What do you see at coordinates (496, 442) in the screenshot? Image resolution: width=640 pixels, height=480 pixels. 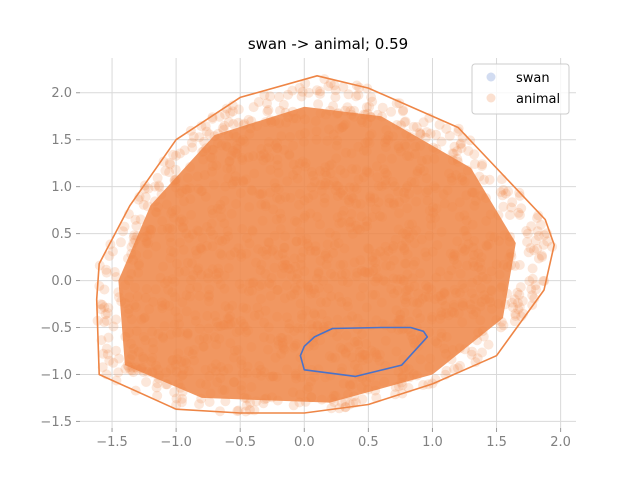 I see `x-tick-label: 1.5` at bounding box center [496, 442].